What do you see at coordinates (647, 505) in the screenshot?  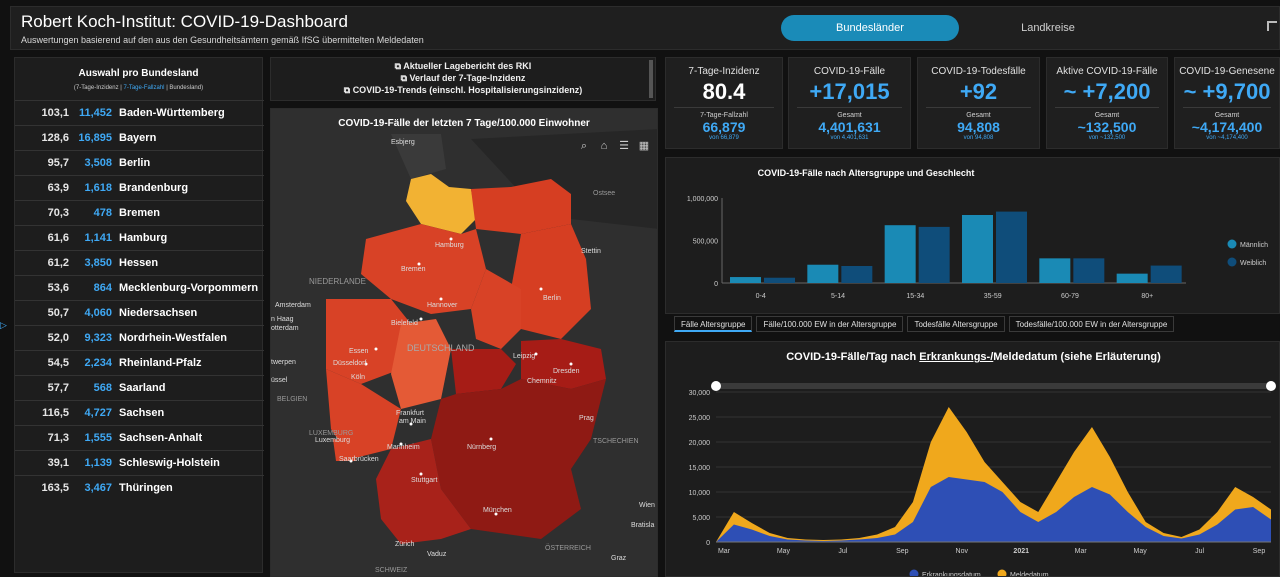 I see `map-label-wien: Wien` at bounding box center [647, 505].